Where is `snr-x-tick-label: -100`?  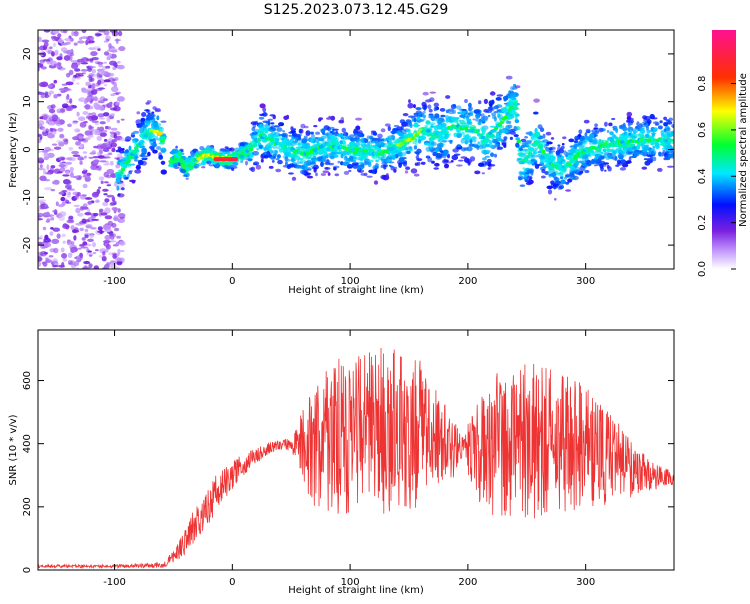 snr-x-tick-label: -100 is located at coordinates (114, 582).